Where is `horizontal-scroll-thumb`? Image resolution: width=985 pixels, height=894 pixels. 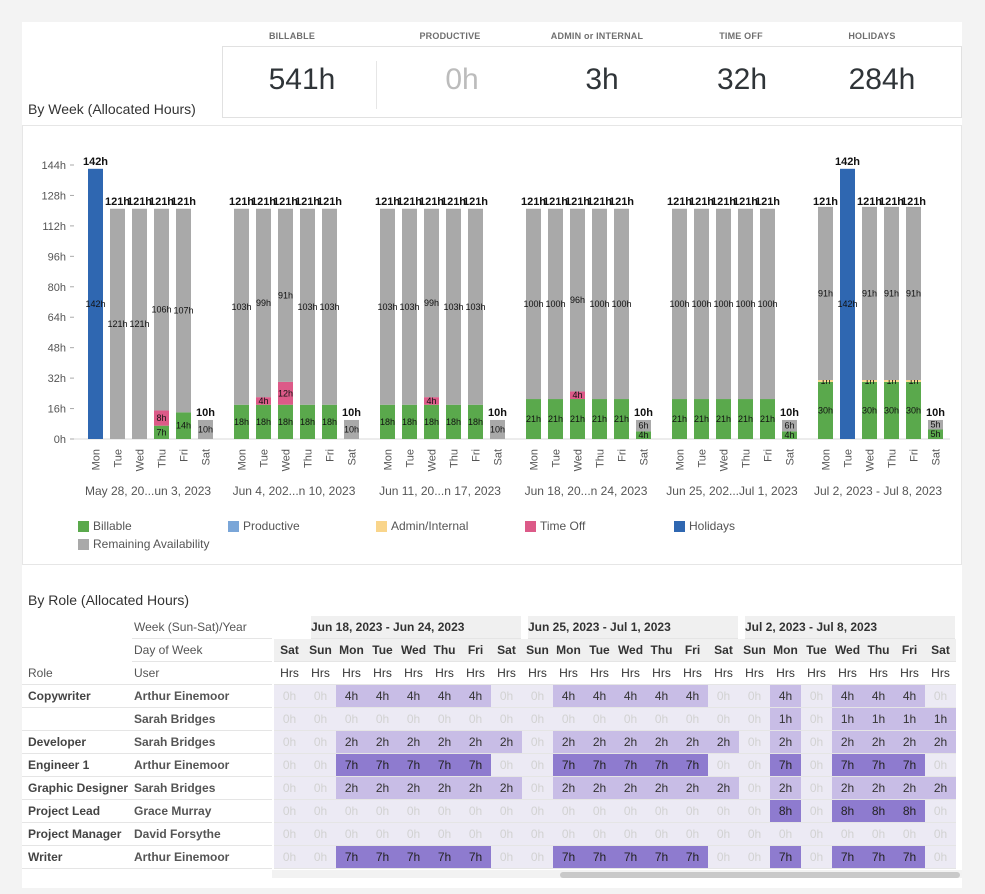 horizontal-scroll-thumb is located at coordinates (760, 875).